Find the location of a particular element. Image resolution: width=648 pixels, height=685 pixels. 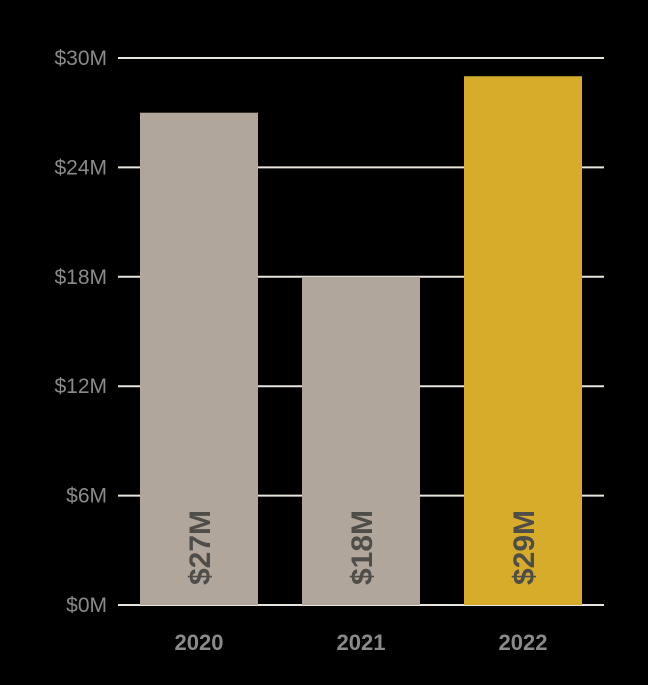

y-axis-ticks: $0M $6M $12M $18M $24M $30M is located at coordinates (80, 332).